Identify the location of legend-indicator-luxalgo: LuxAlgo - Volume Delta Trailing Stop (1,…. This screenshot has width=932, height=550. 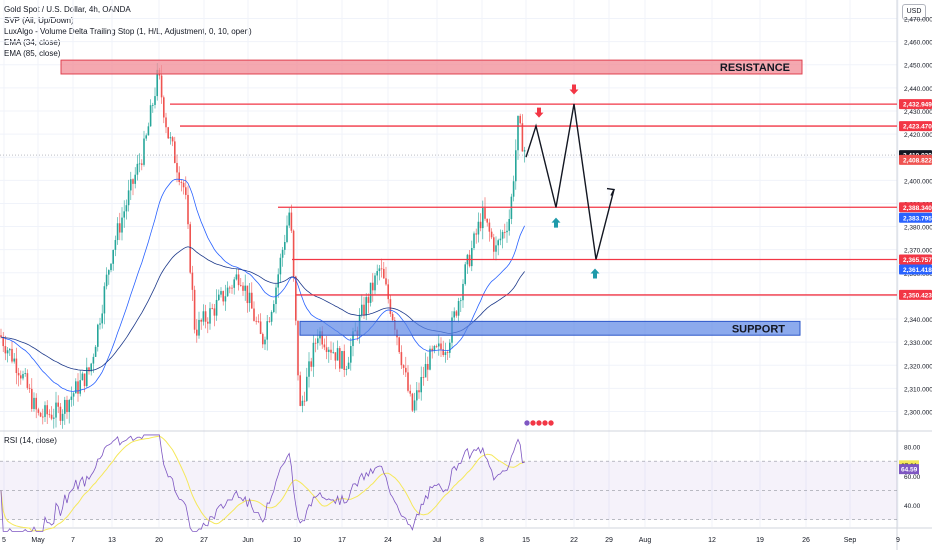
(128, 31).